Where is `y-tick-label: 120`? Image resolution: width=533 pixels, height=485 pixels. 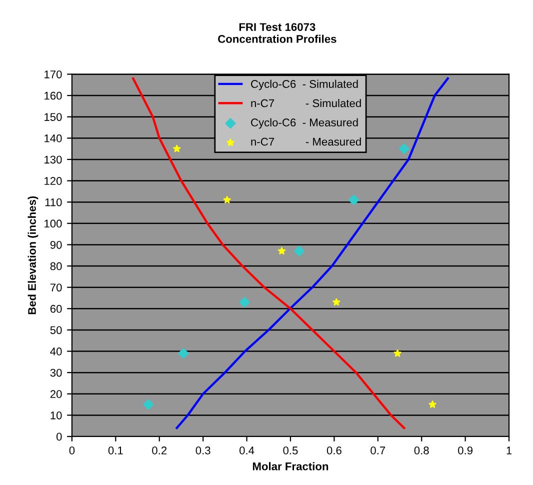
y-tick-label: 120 is located at coordinates (53, 181).